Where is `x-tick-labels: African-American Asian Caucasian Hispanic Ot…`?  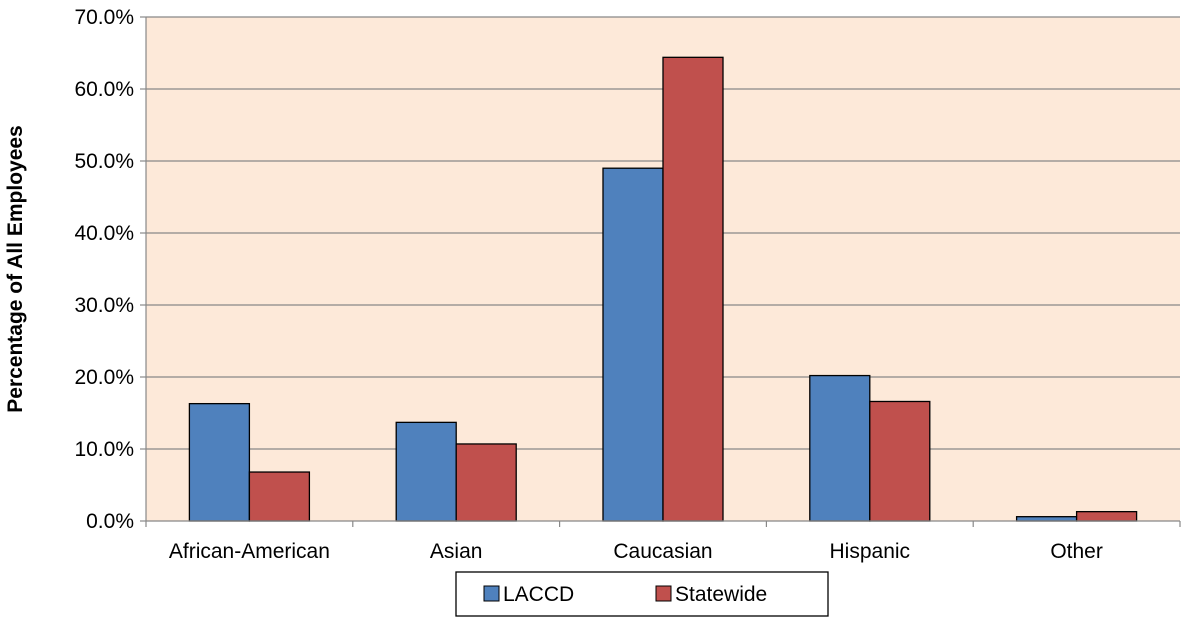 x-tick-labels: African-American Asian Caucasian Hispanic Ot… is located at coordinates (636, 551).